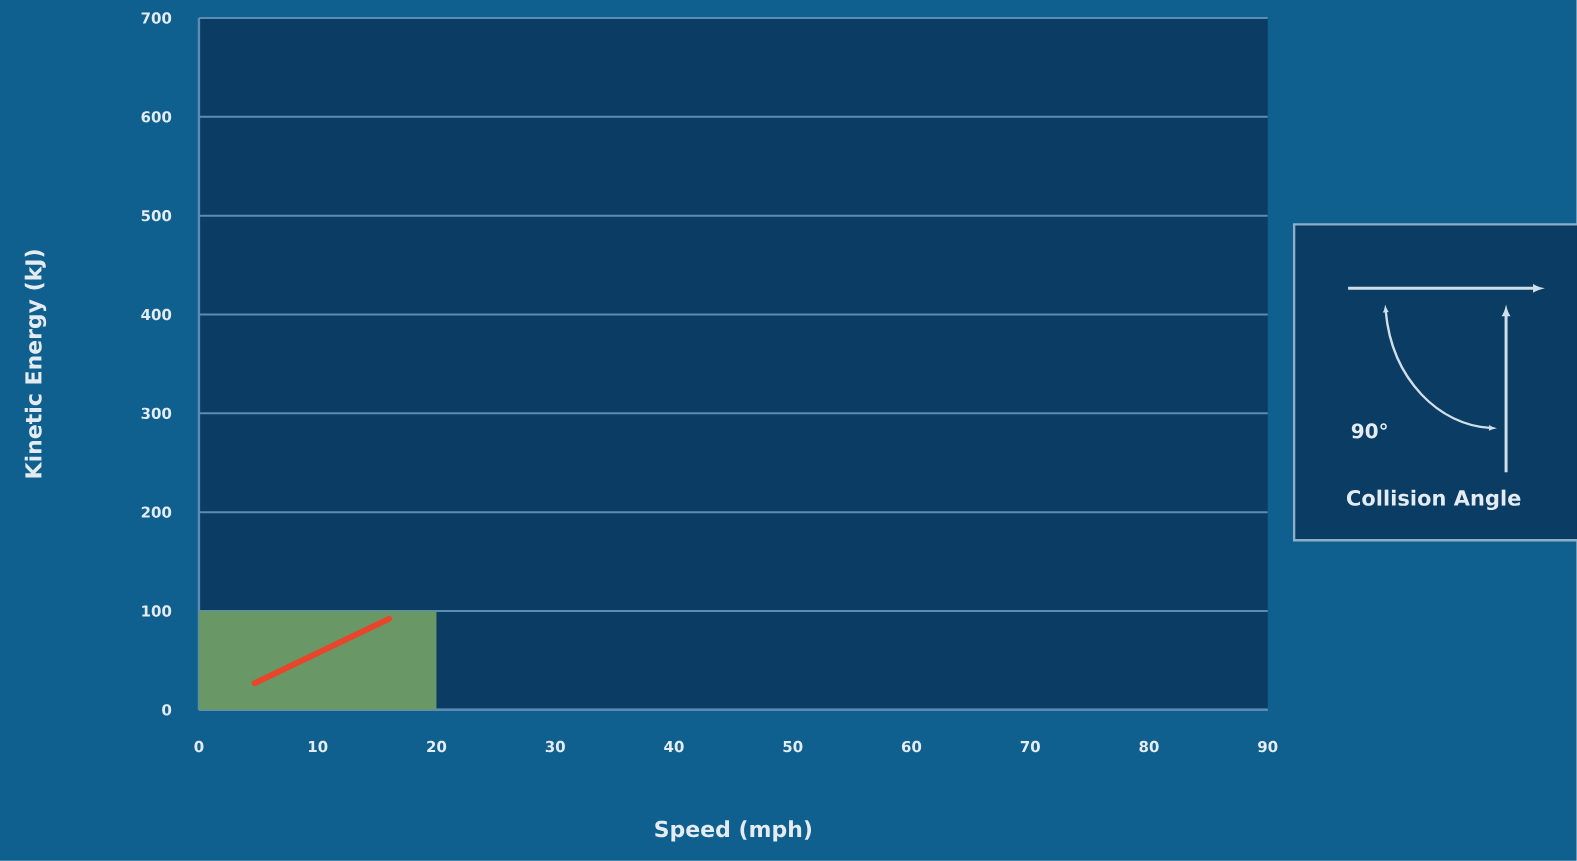 Image resolution: width=1577 pixels, height=861 pixels. I want to click on y-tick-label: 300, so click(156, 413).